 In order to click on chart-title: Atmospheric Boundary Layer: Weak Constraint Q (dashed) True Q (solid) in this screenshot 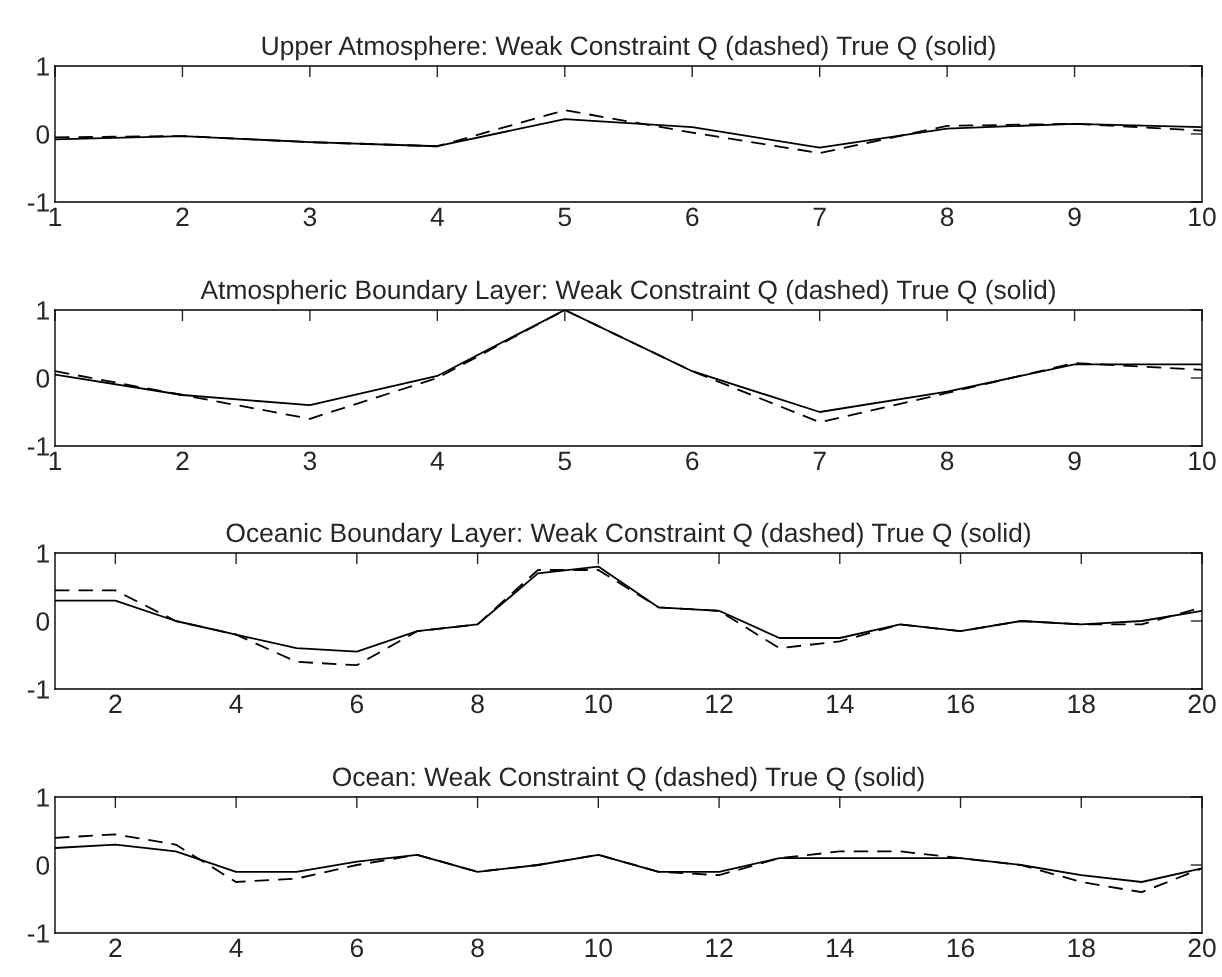, I will do `click(627, 292)`.